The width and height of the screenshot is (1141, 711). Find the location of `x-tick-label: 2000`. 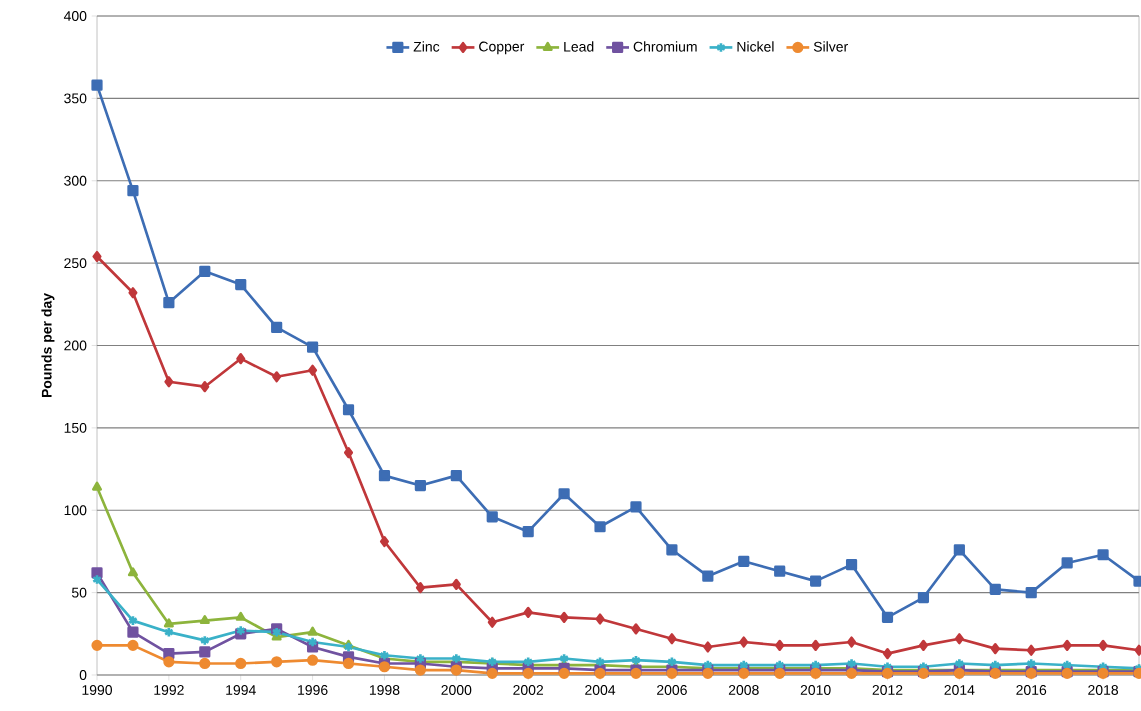

x-tick-label: 2000 is located at coordinates (456, 690).